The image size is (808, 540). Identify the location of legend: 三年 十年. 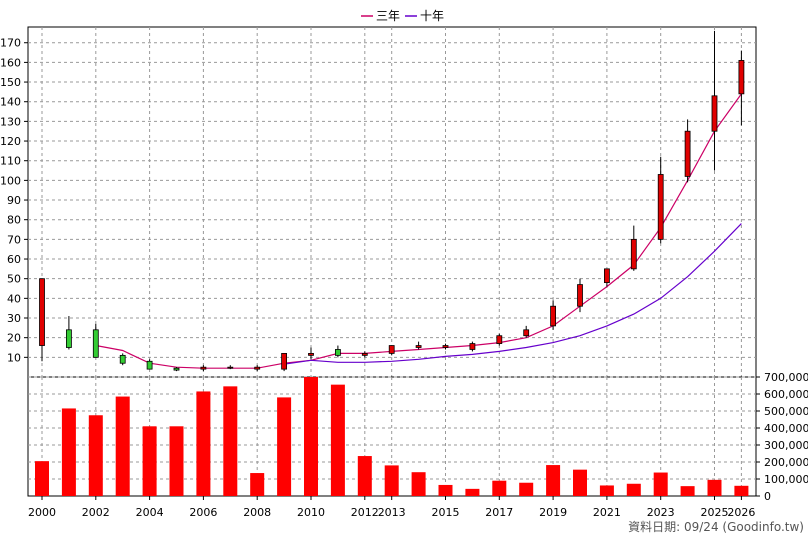
(402, 16).